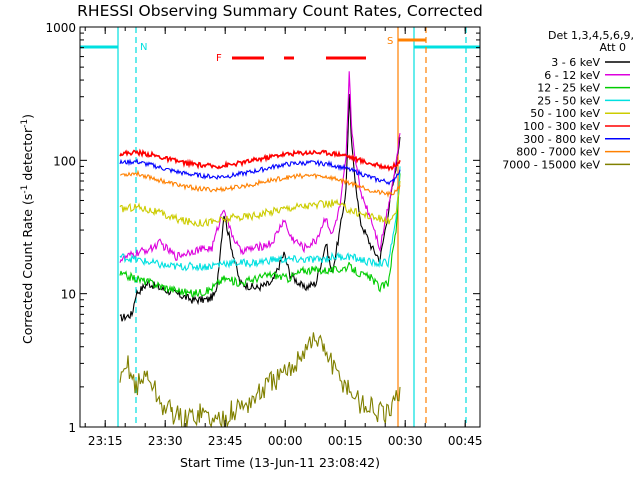 The height and width of the screenshot is (480, 640). What do you see at coordinates (572, 75) in the screenshot?
I see `legend-label-1: 6 - 12 keV` at bounding box center [572, 75].